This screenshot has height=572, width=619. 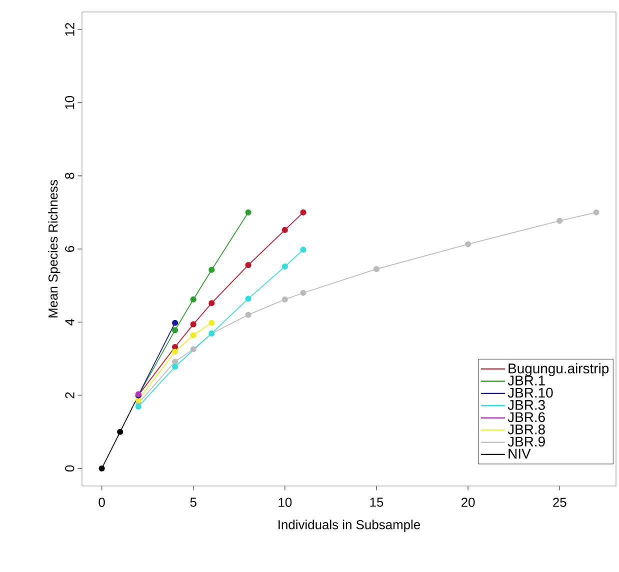 What do you see at coordinates (526, 405) in the screenshot?
I see `legend-label: JBR.3` at bounding box center [526, 405].